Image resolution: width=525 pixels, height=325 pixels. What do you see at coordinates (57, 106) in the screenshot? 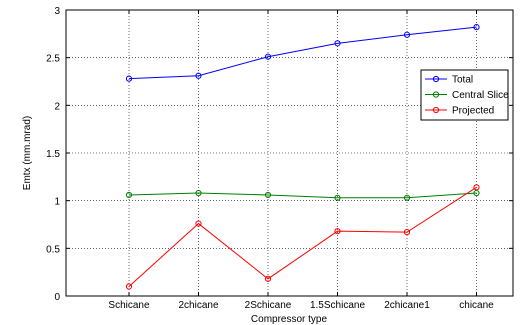
I see `y-tick-label: 2` at bounding box center [57, 106].